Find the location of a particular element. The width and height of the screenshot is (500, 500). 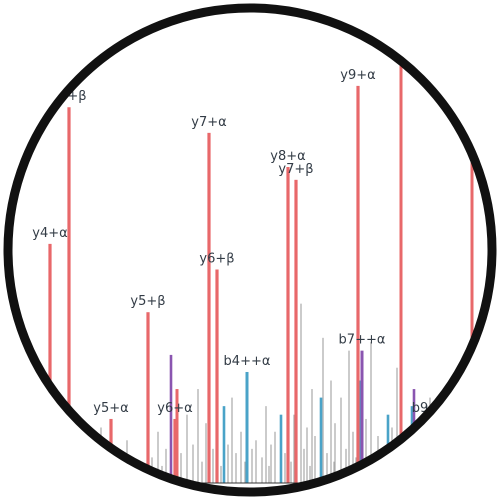

peak-label-8: y8+α is located at coordinates (287, 156).